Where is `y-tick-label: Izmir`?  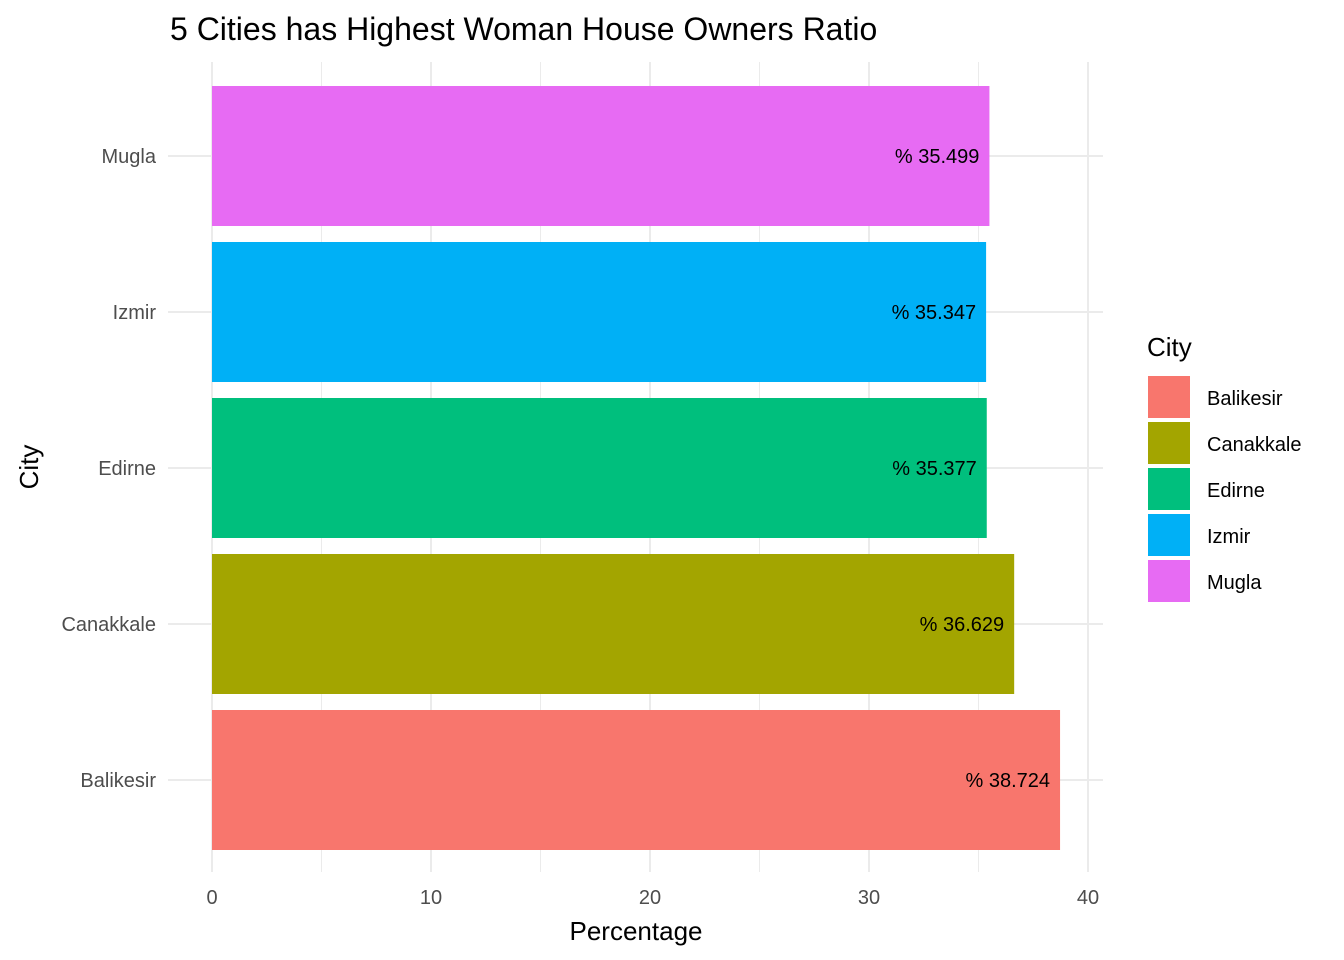
y-tick-label: Izmir is located at coordinates (135, 313).